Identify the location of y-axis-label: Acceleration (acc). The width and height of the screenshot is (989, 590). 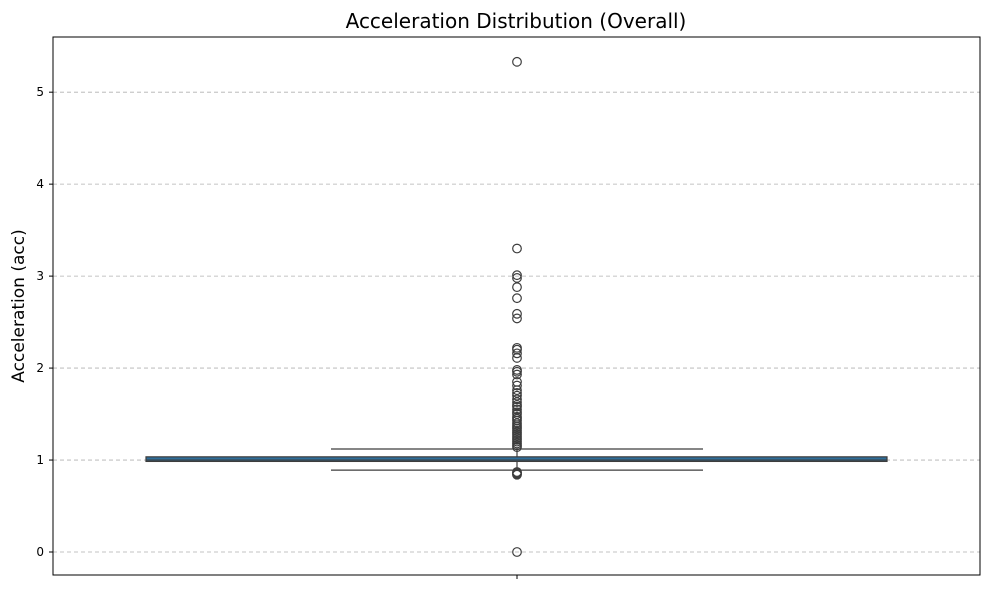
(19, 305).